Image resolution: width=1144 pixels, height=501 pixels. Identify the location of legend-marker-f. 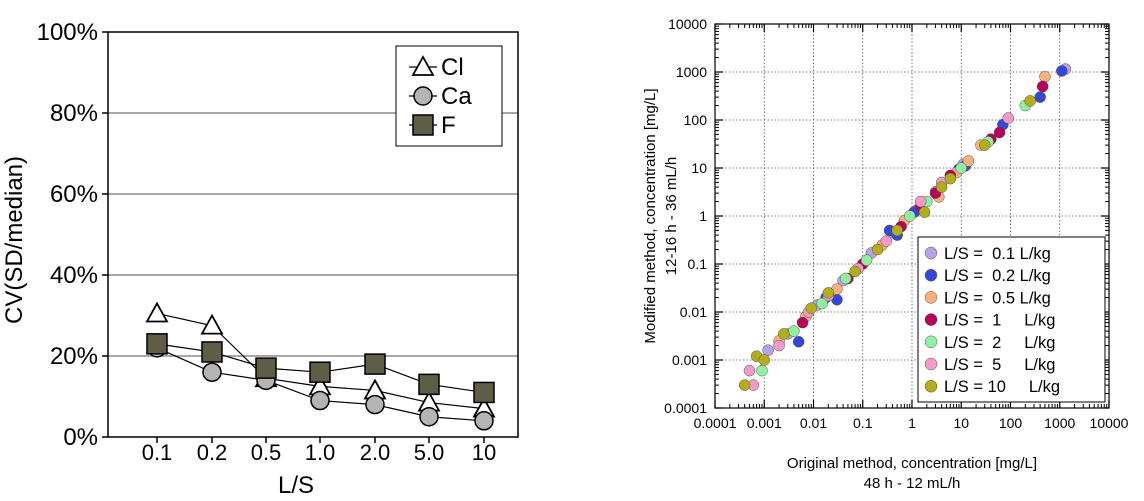
(423, 125).